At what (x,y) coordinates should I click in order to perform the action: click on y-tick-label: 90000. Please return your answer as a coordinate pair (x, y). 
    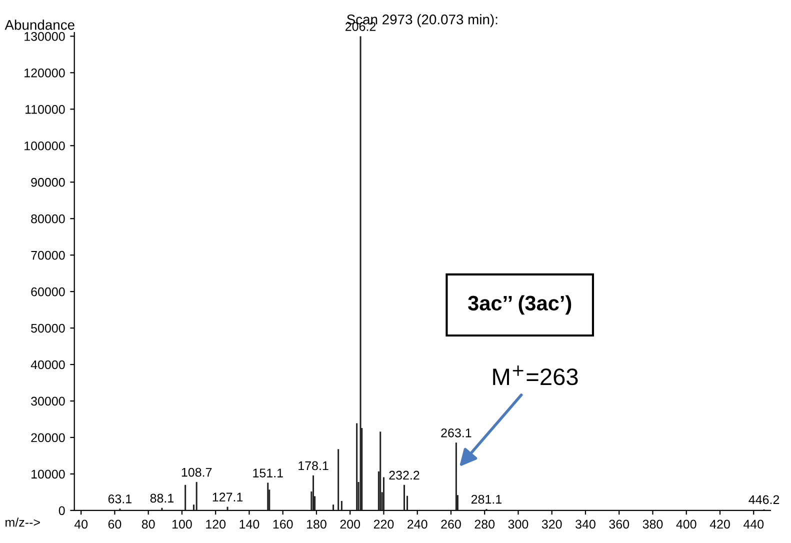
    Looking at the image, I should click on (48, 182).